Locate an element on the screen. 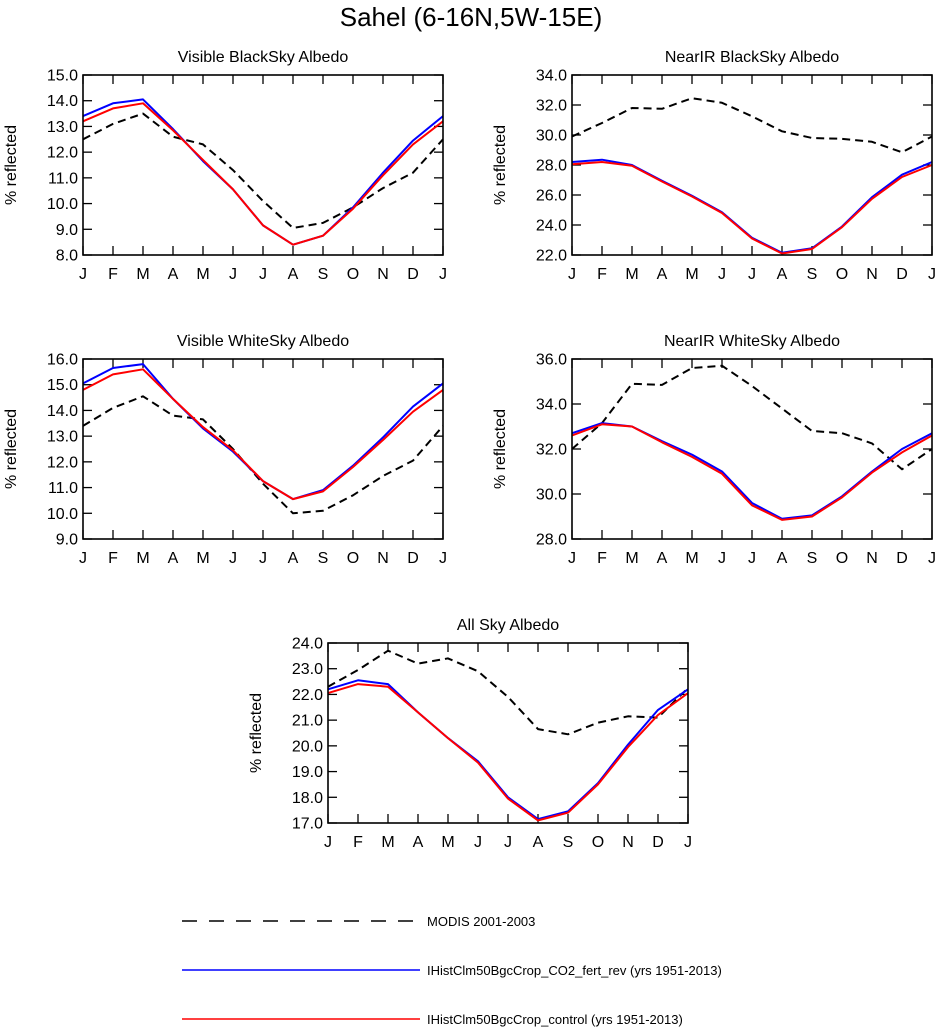  y-tick-label: 22.0 is located at coordinates (551, 256).